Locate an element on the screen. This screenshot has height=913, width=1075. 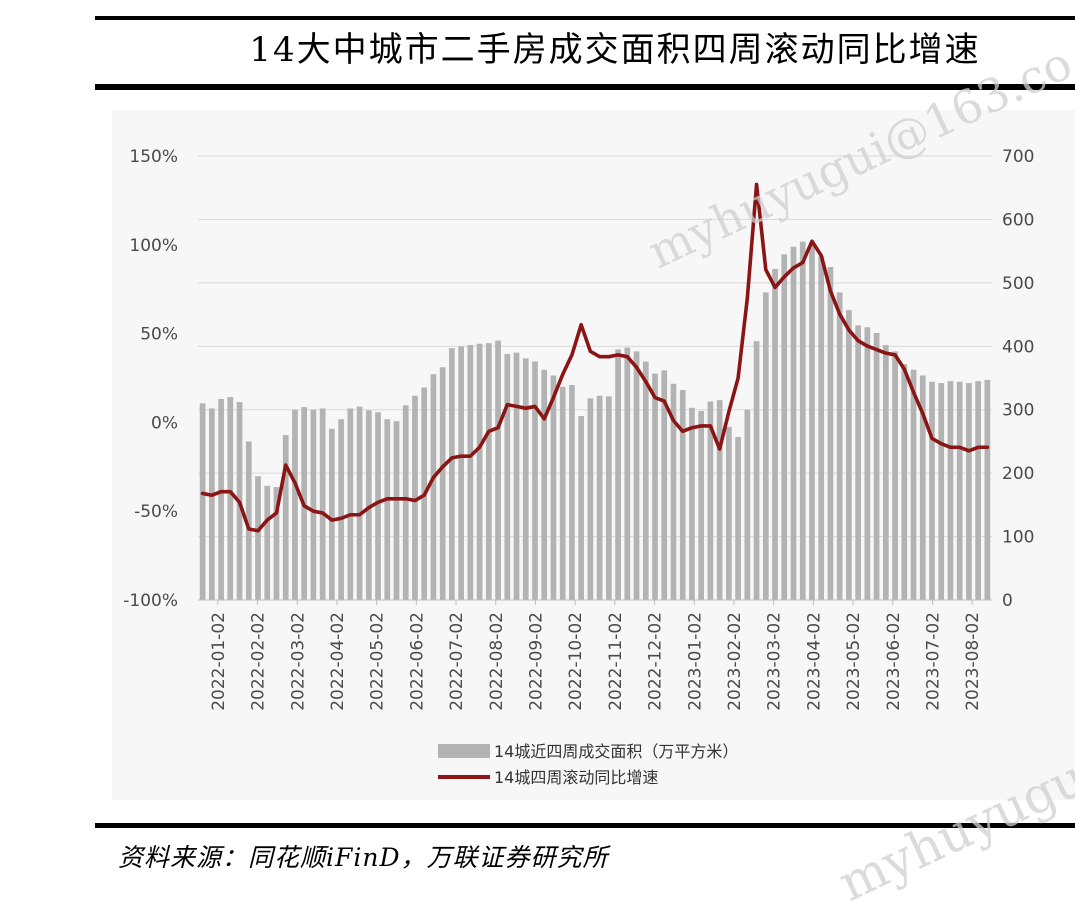
x-axis-tick: 2022-06-02 is located at coordinates (417, 661).